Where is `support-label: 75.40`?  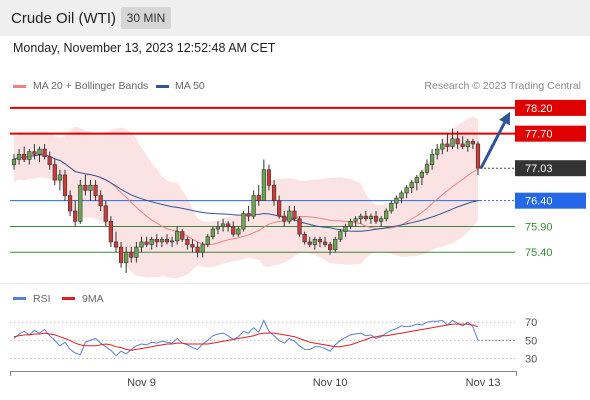
support-label: 75.40 is located at coordinates (539, 253).